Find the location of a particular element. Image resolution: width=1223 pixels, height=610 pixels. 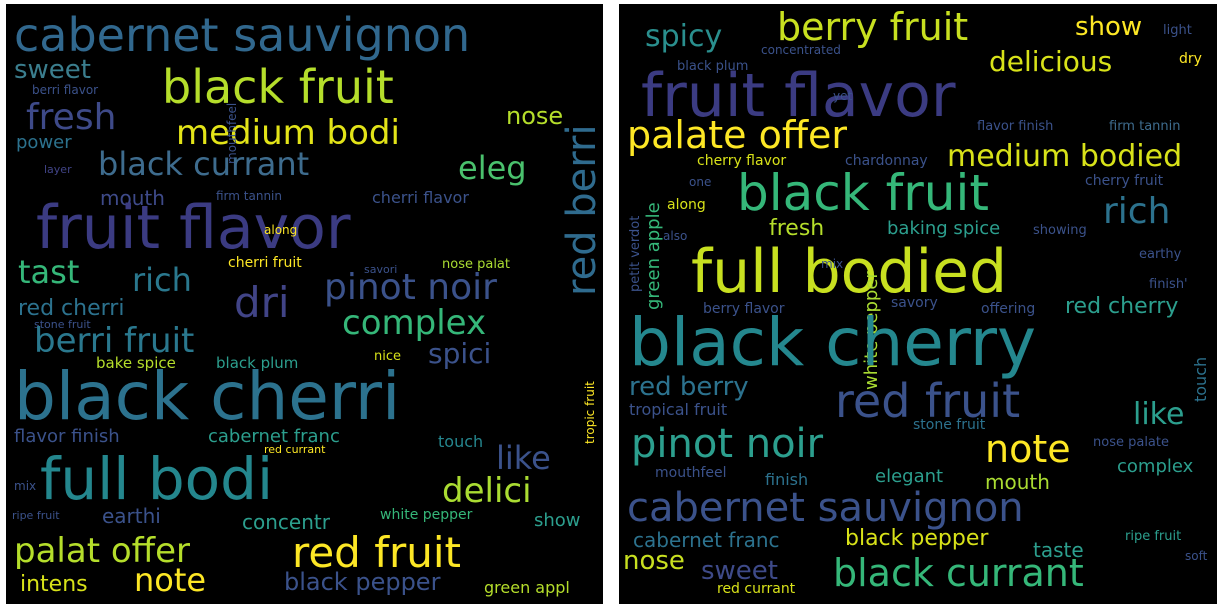

cloud-word: delicious is located at coordinates (1051, 61).